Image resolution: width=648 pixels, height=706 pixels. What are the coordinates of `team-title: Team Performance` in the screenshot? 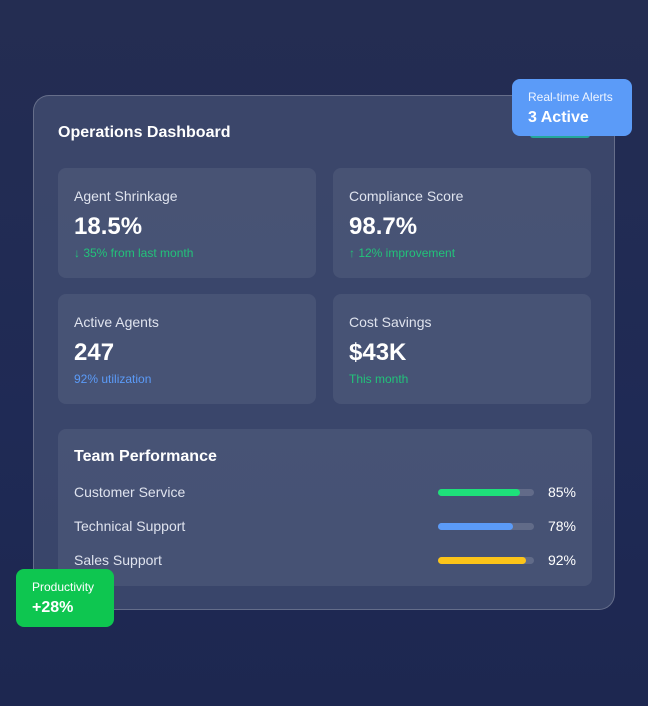 It's located at (145, 456).